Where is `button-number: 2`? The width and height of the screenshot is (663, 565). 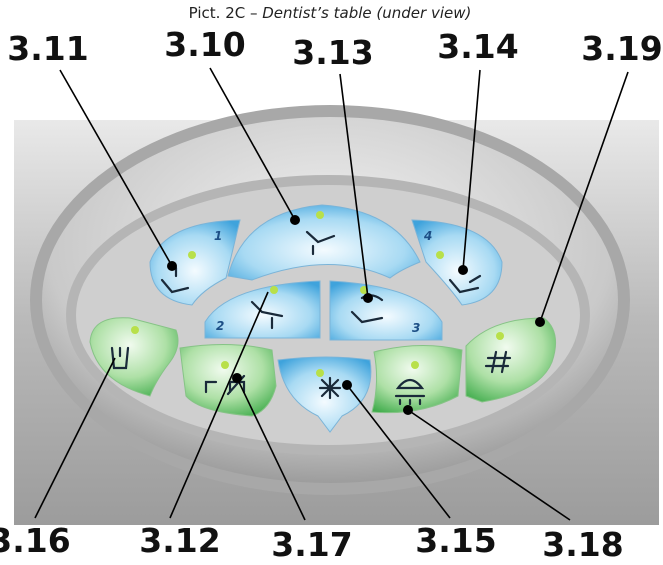 button-number: 2 is located at coordinates (220, 326).